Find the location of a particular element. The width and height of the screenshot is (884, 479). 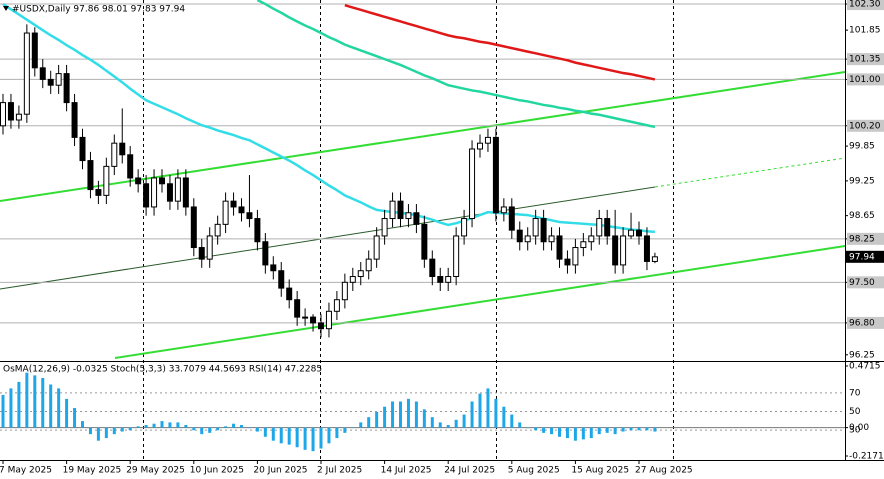

y-tick-label: 101.00 is located at coordinates (865, 80).